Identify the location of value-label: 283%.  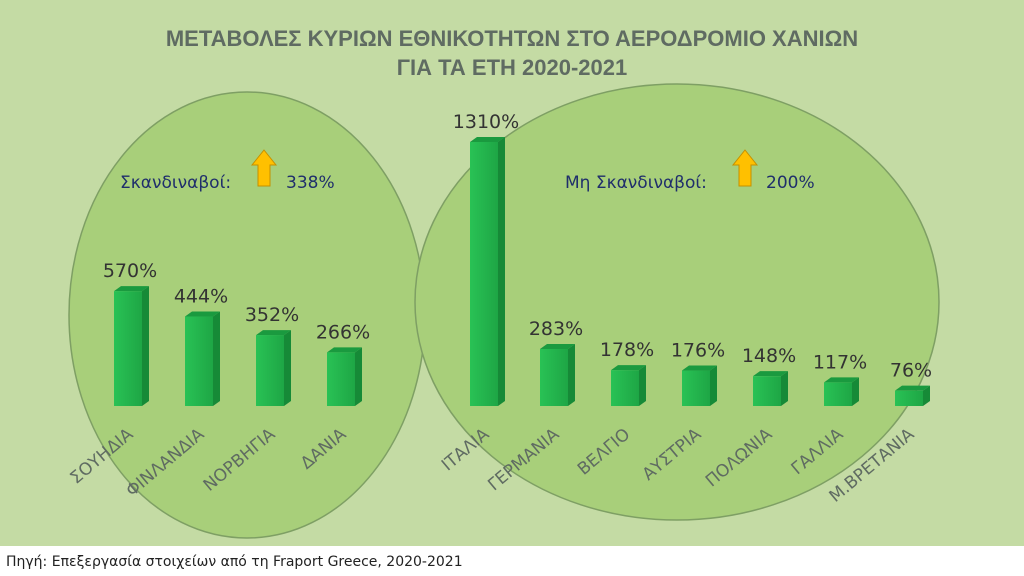
(556, 329).